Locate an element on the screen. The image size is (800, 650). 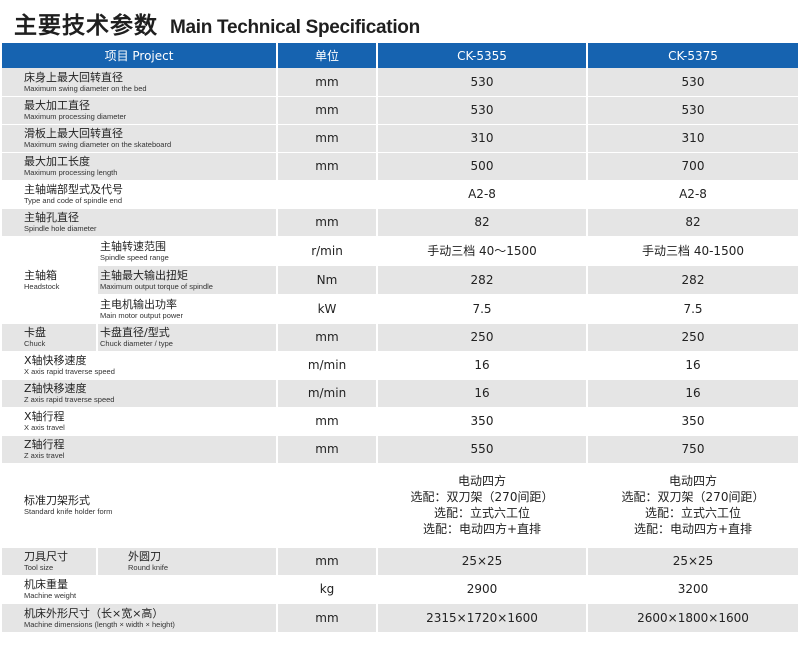
row-label: Z轴行程 Z axis travel is located at coordinates (140, 449).